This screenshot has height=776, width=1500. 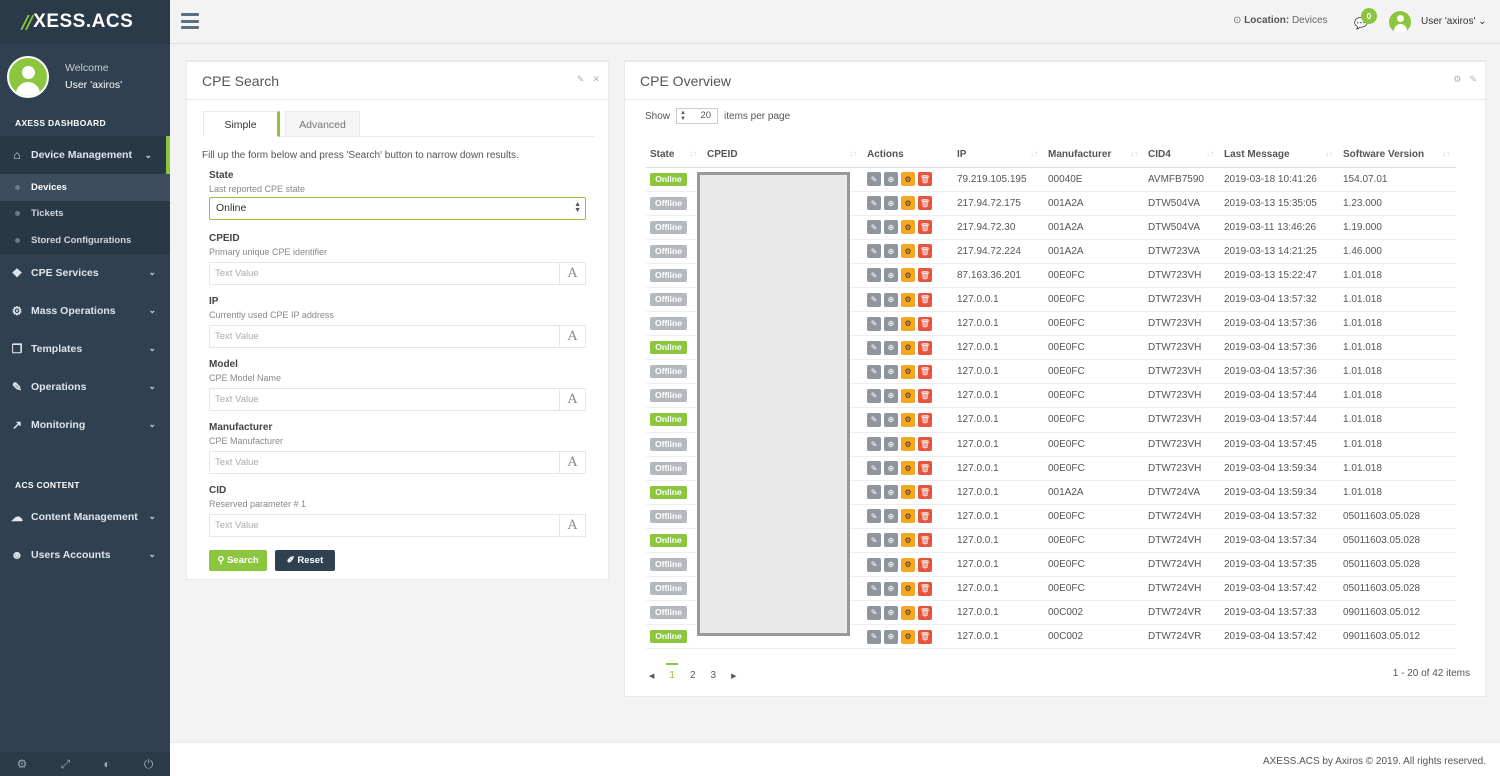 What do you see at coordinates (322, 124) in the screenshot?
I see `tab-advanced: Advanced` at bounding box center [322, 124].